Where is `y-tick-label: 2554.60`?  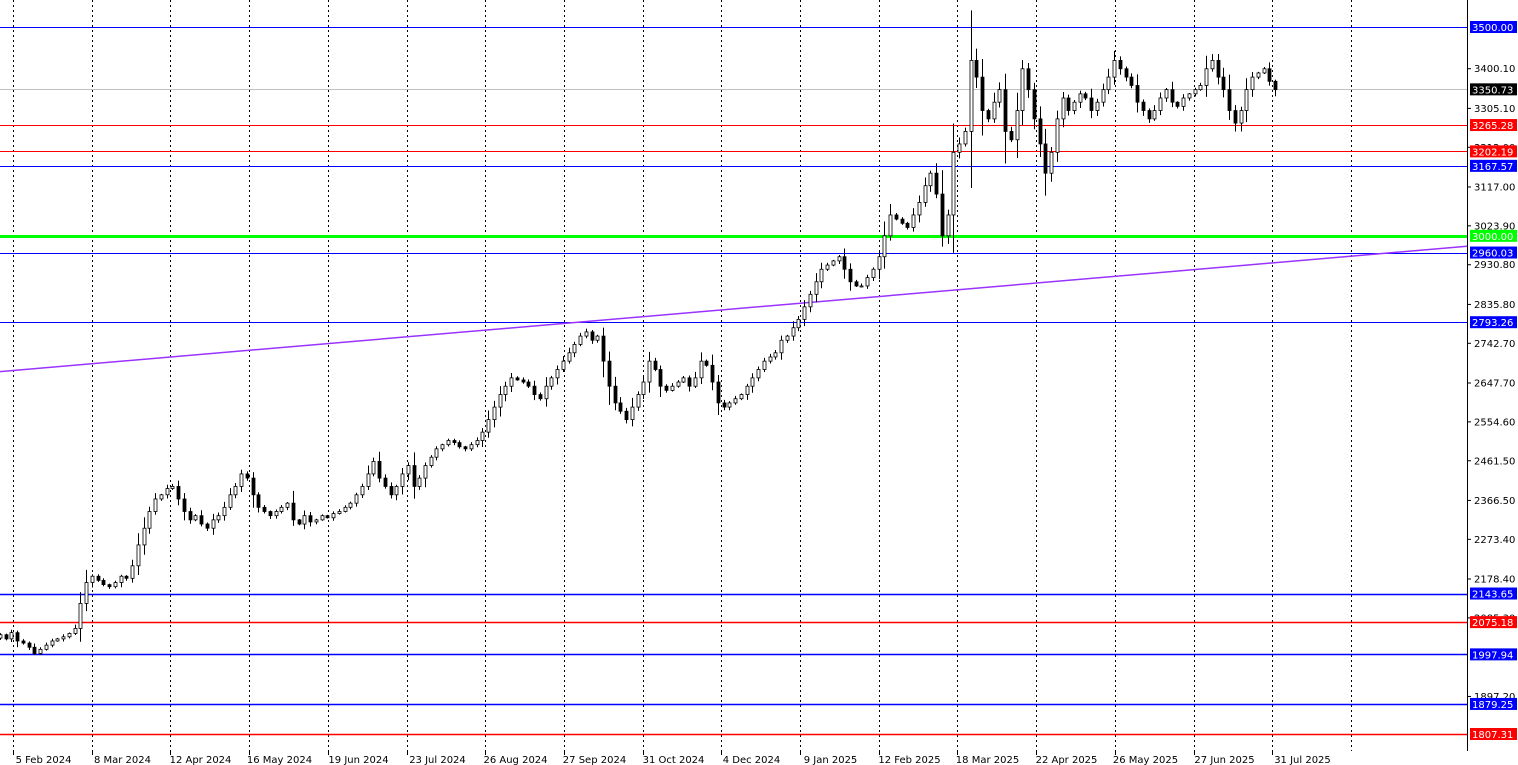
y-tick-label: 2554.60 is located at coordinates (1494, 422).